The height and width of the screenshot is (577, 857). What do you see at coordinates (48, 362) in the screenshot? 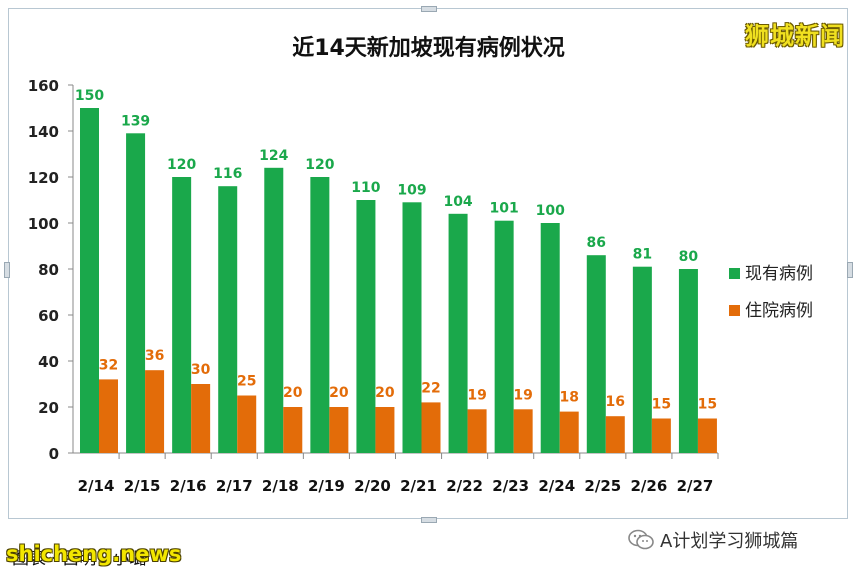
I see `y-tick-label: 40` at bounding box center [48, 362].